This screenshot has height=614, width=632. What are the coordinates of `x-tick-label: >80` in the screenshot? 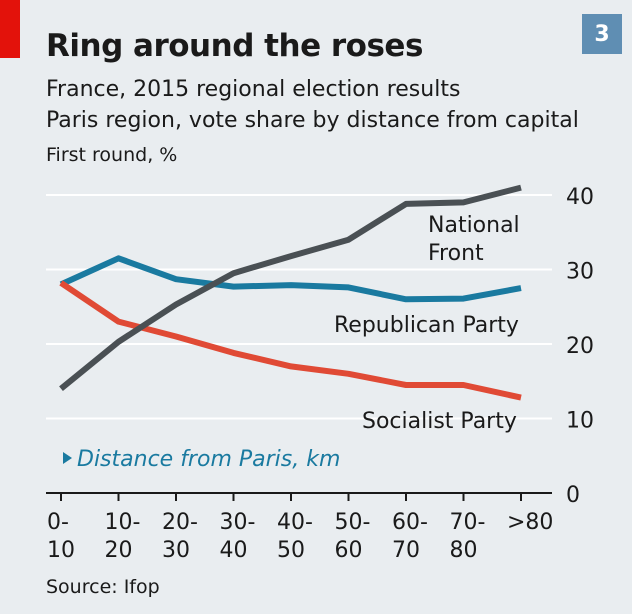 It's located at (530, 522).